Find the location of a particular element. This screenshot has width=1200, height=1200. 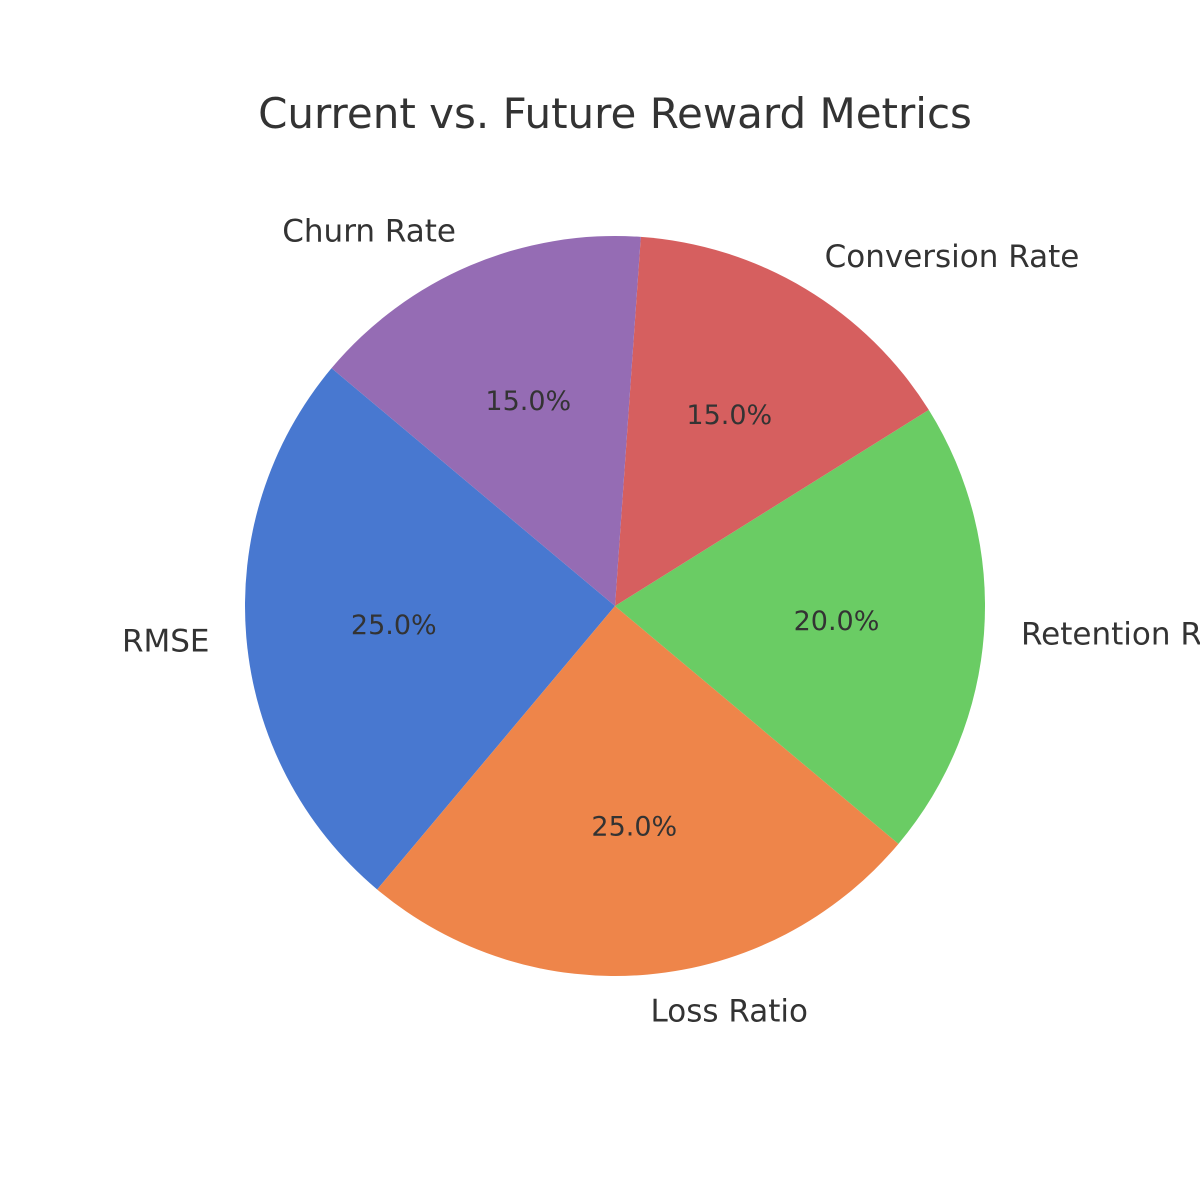

slice-percent-retention-rate: 20.0% is located at coordinates (837, 621).